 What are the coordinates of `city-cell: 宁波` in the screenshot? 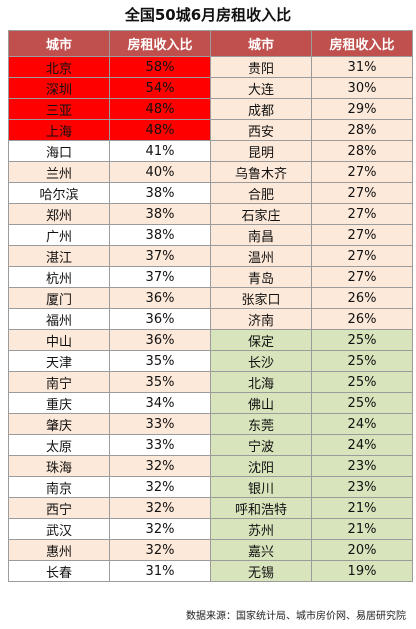 It's located at (261, 445).